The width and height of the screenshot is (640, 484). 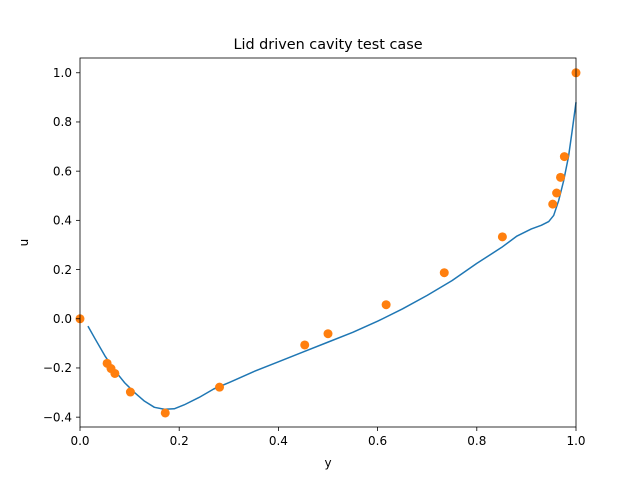 What do you see at coordinates (62, 270) in the screenshot?
I see `y-tick-label: 0.2` at bounding box center [62, 270].